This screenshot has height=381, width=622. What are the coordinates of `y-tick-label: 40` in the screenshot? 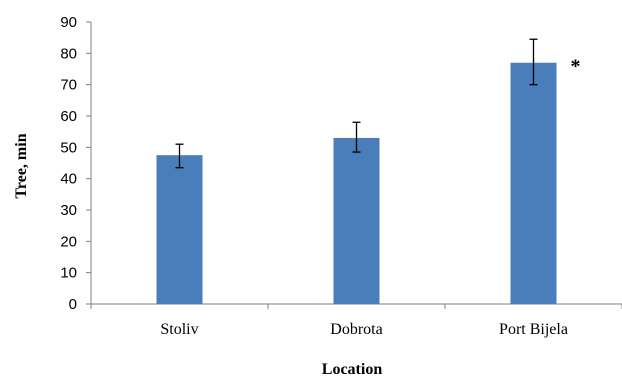 It's located at (68, 179).